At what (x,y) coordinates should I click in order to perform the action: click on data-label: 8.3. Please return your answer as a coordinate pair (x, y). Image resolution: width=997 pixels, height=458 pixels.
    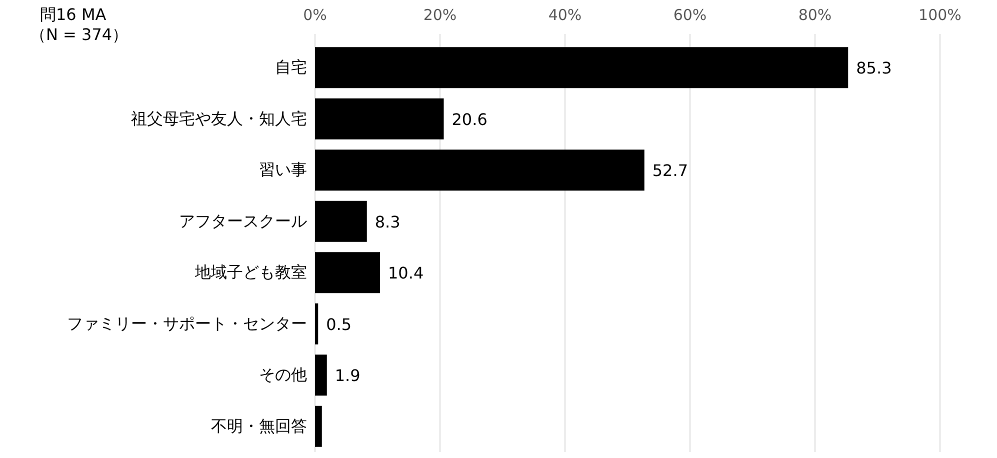
    Looking at the image, I should click on (387, 222).